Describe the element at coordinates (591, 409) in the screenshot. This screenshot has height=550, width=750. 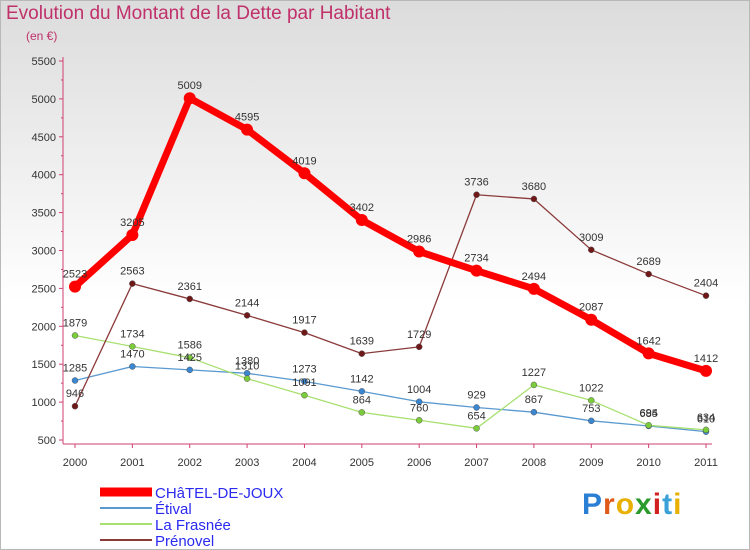
I see `data-label: 753` at that location.